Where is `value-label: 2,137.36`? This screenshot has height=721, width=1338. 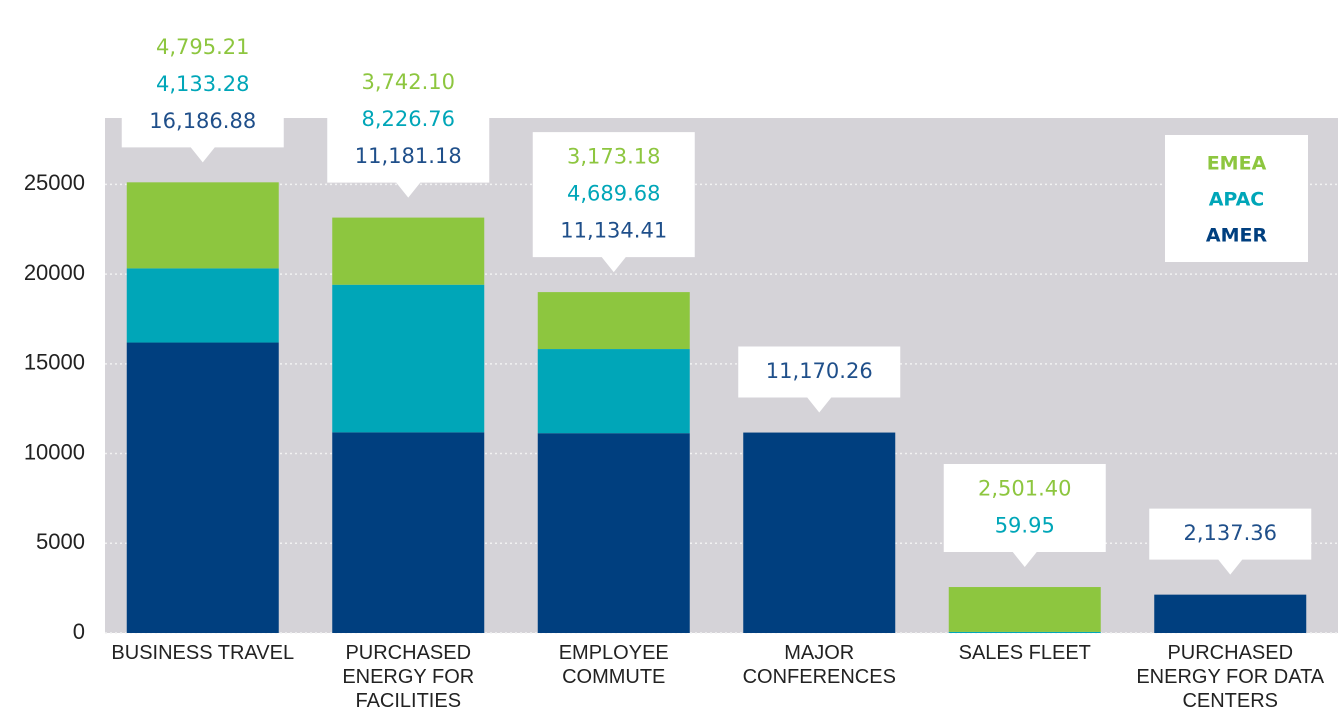 value-label: 2,137.36 is located at coordinates (1230, 533).